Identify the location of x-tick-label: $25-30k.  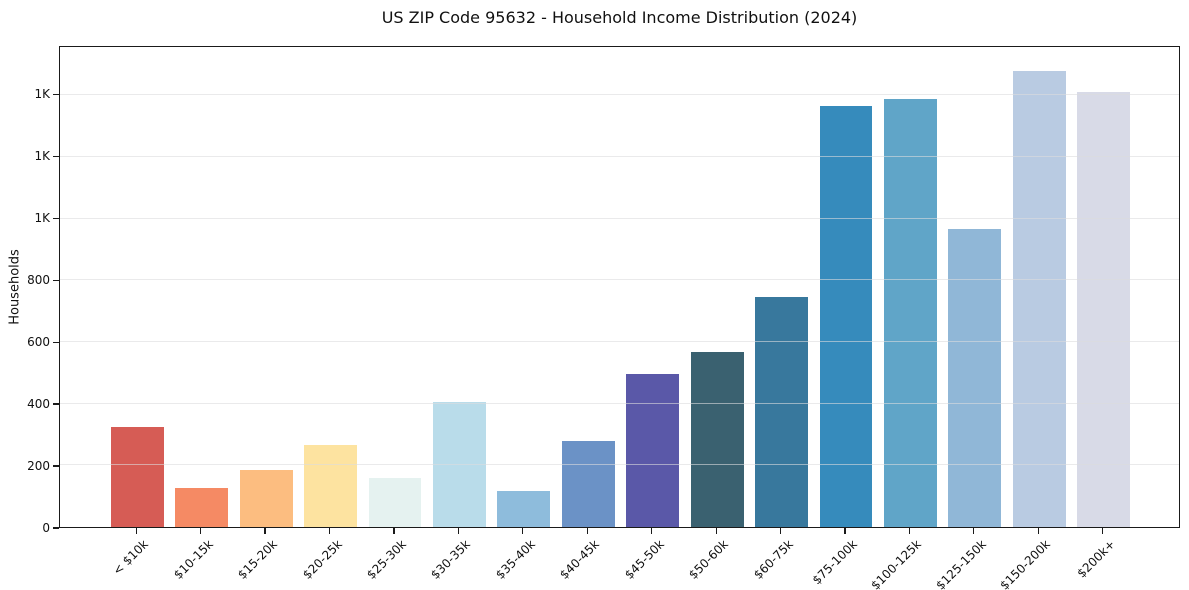
(386, 559).